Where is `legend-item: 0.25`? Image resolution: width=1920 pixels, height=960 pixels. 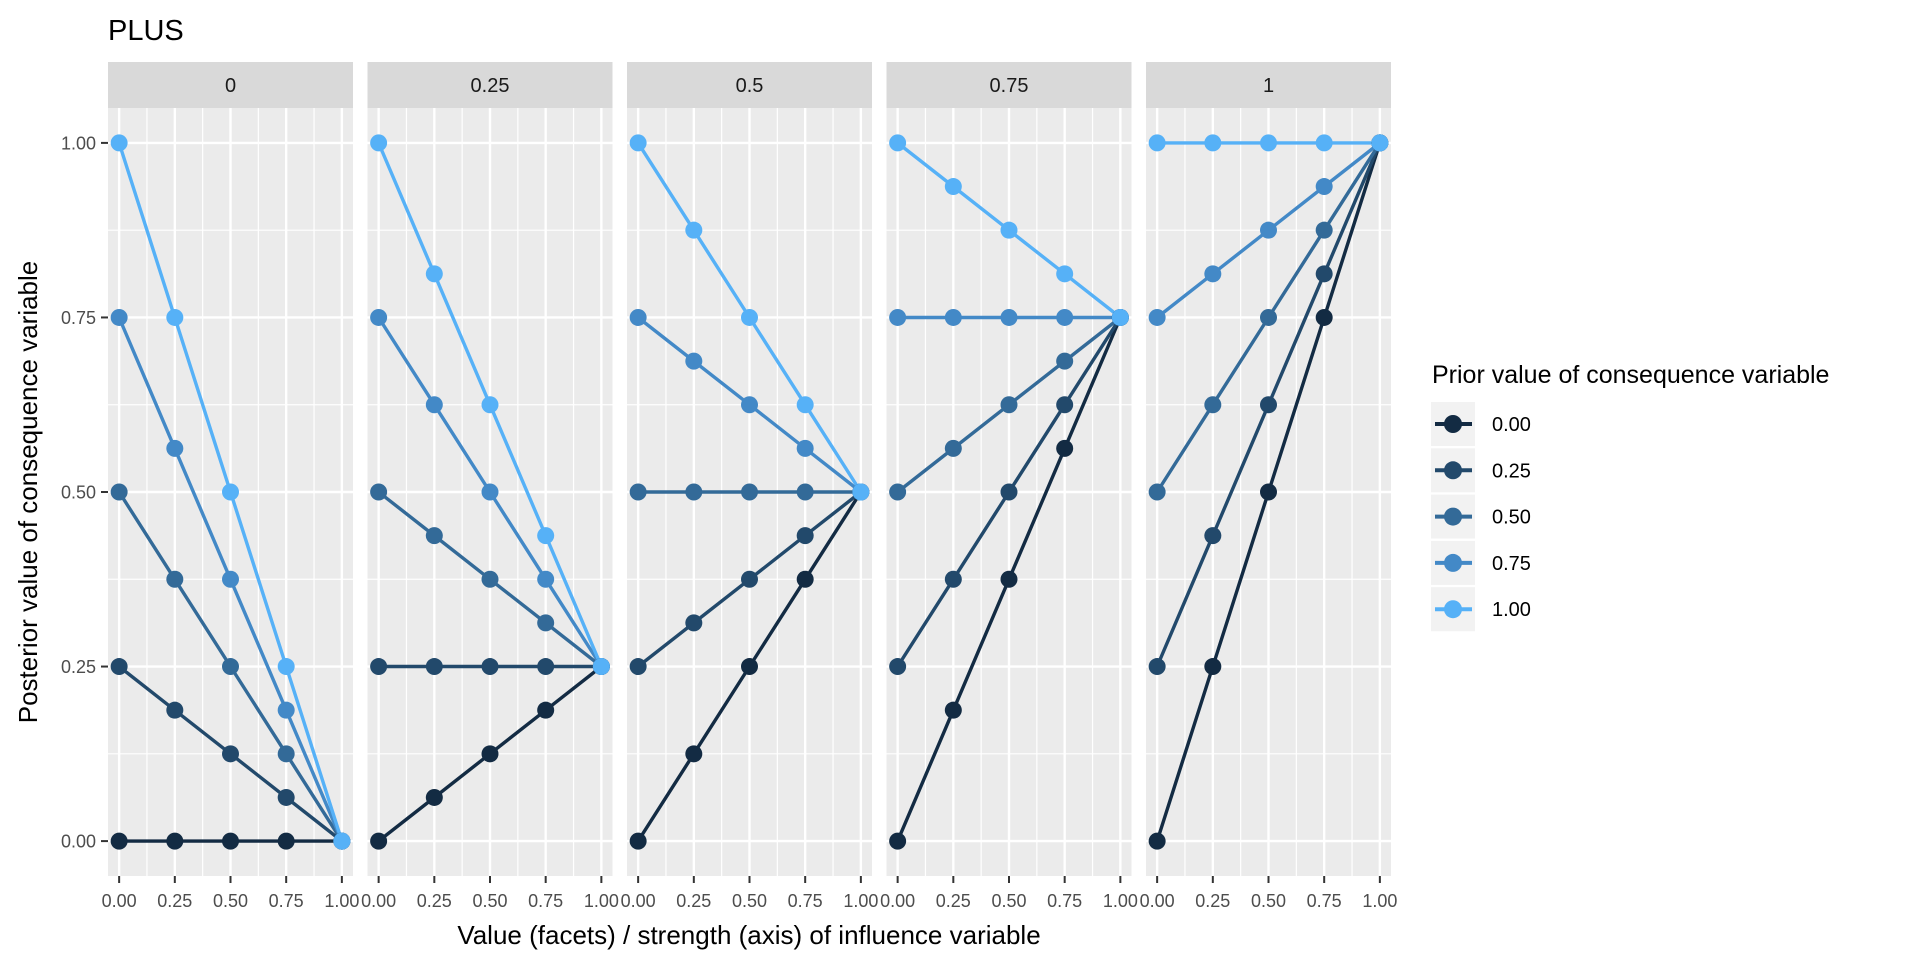 legend-item: 0.25 is located at coordinates (1481, 470).